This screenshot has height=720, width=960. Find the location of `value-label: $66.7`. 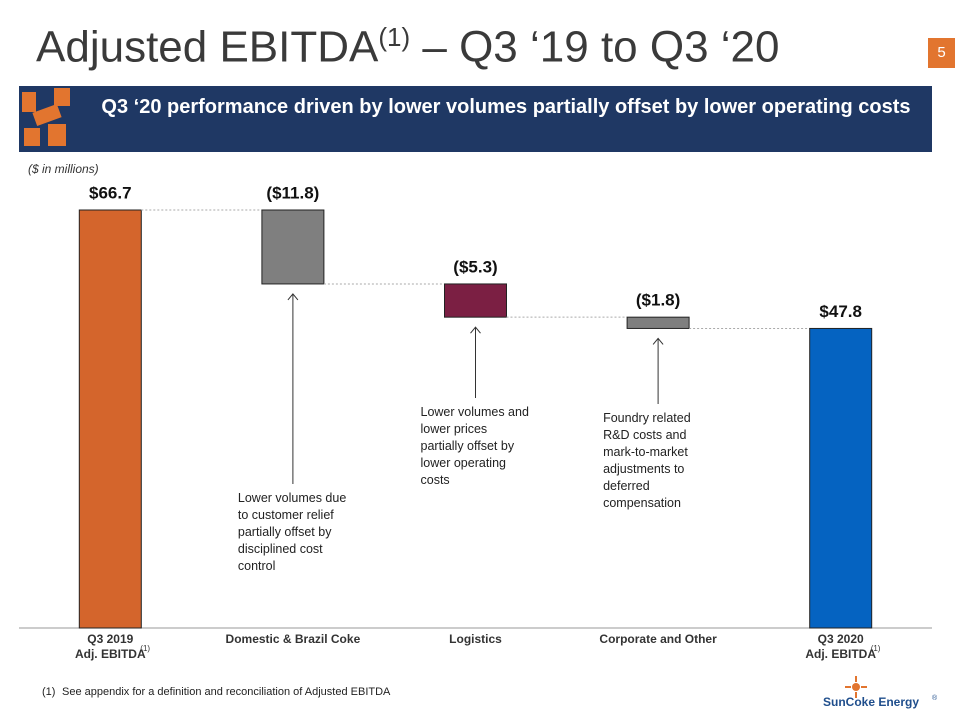

value-label: $66.7 is located at coordinates (110, 192).